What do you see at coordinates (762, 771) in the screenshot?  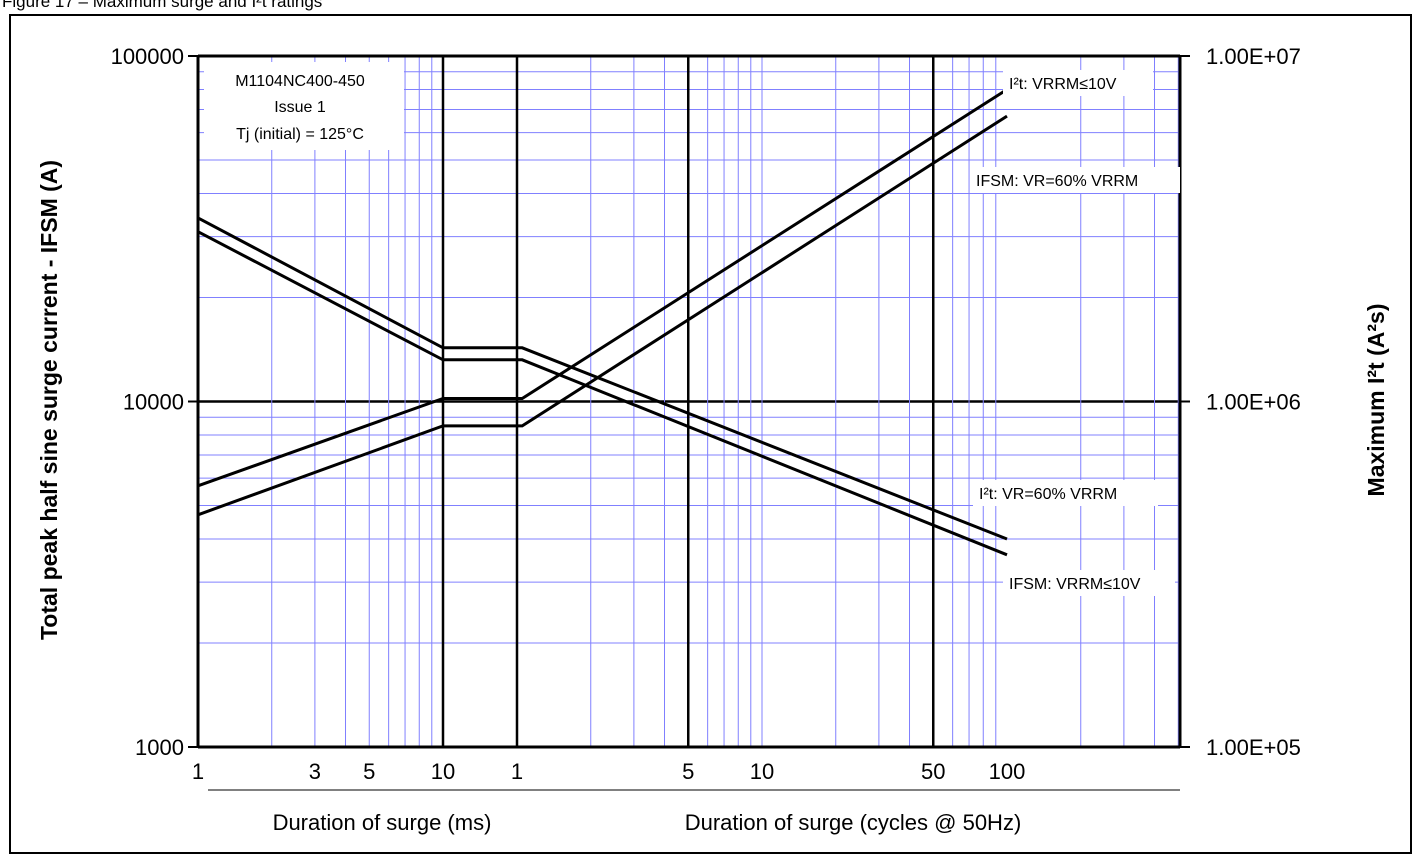 I see `x-tick-label-cycles: 10` at bounding box center [762, 771].